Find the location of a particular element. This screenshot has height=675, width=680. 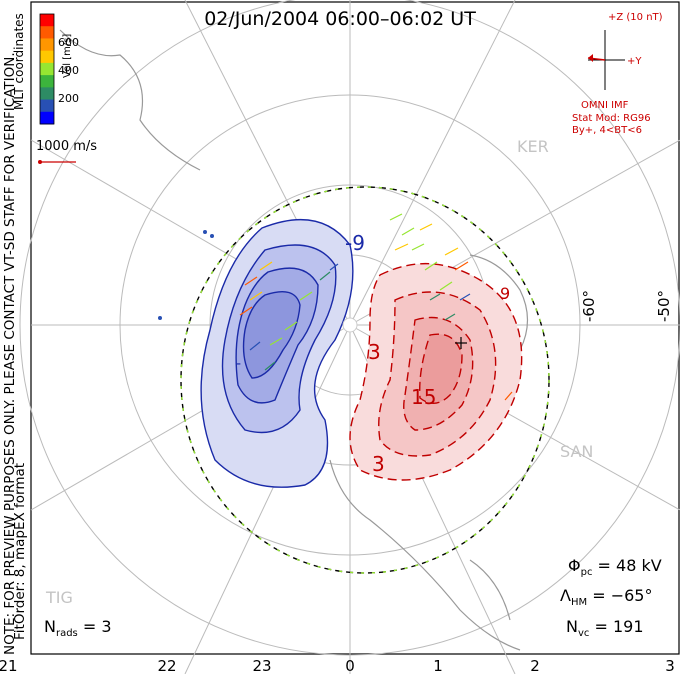

dusk-convection-cell: - is located at coordinates (277, 353).